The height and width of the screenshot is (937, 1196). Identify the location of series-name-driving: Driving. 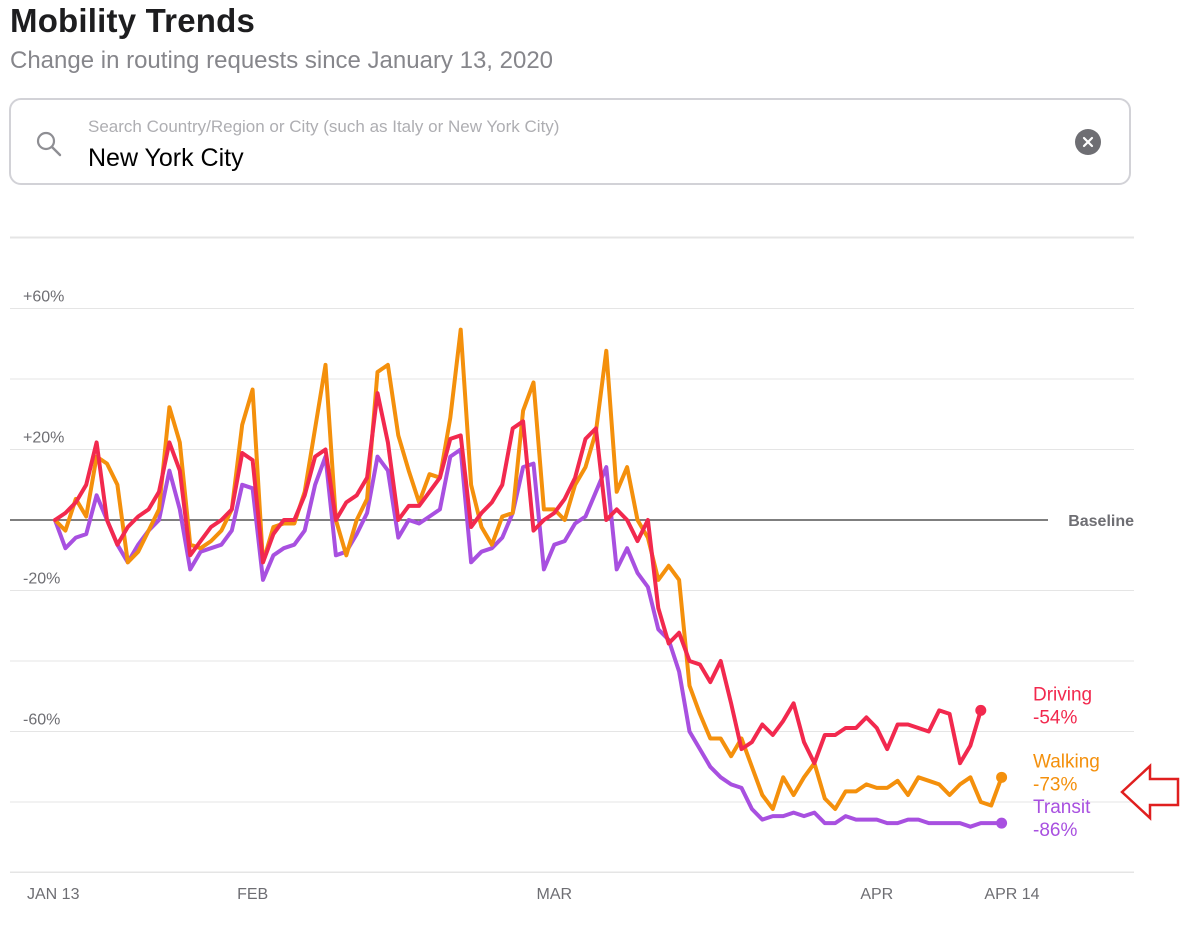
(1062, 694).